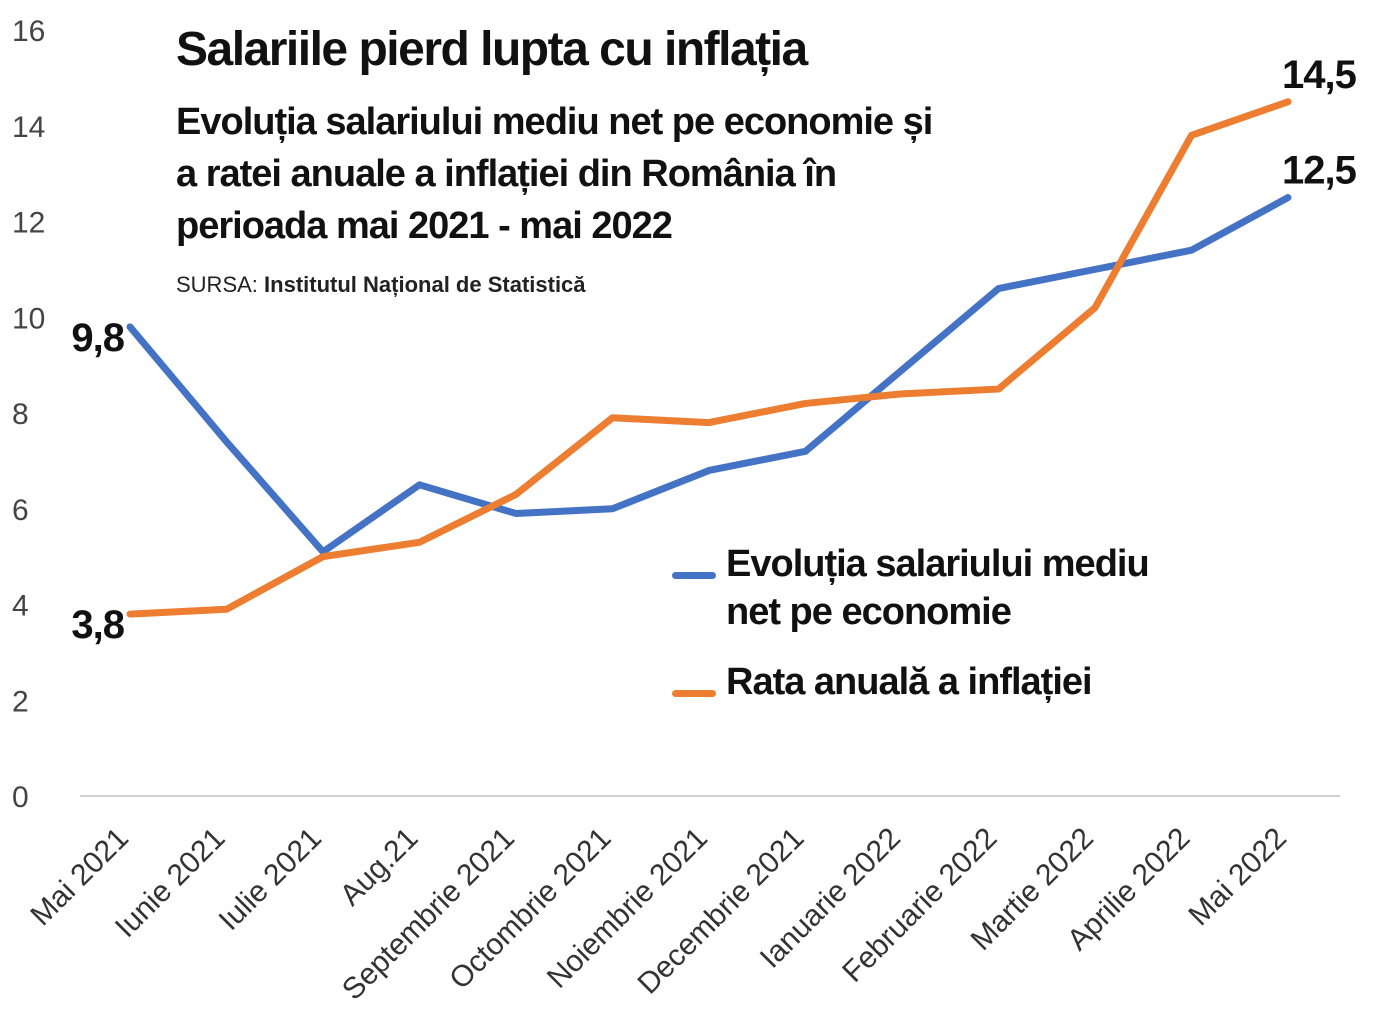  I want to click on y-tick-label: 14, so click(28, 127).